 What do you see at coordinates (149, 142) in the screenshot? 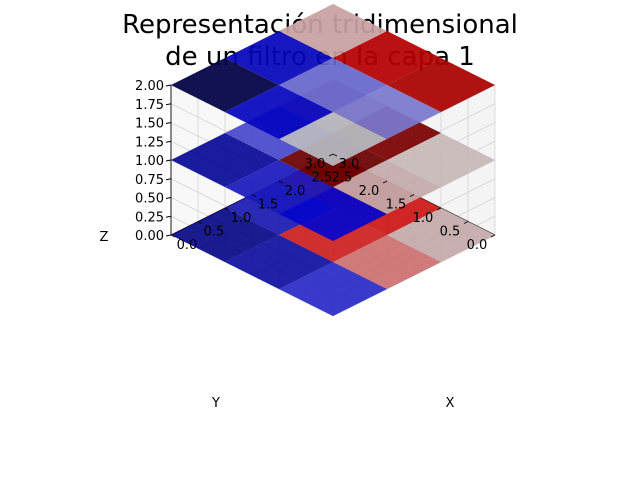
I see `z-tick-label: 1.25` at bounding box center [149, 142].